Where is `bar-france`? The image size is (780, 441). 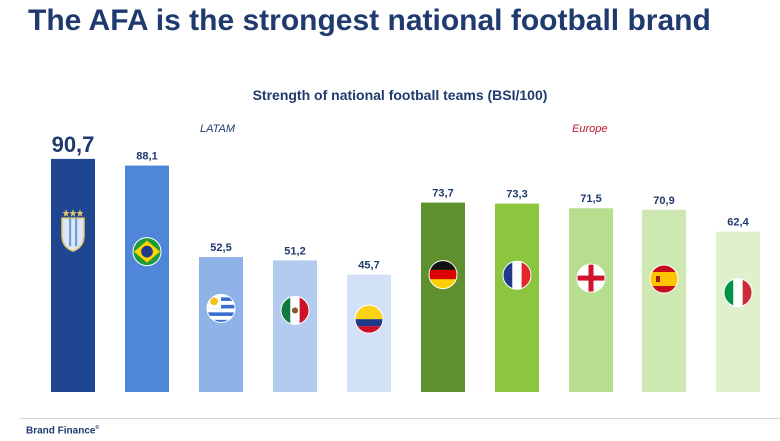 bar-france is located at coordinates (517, 297).